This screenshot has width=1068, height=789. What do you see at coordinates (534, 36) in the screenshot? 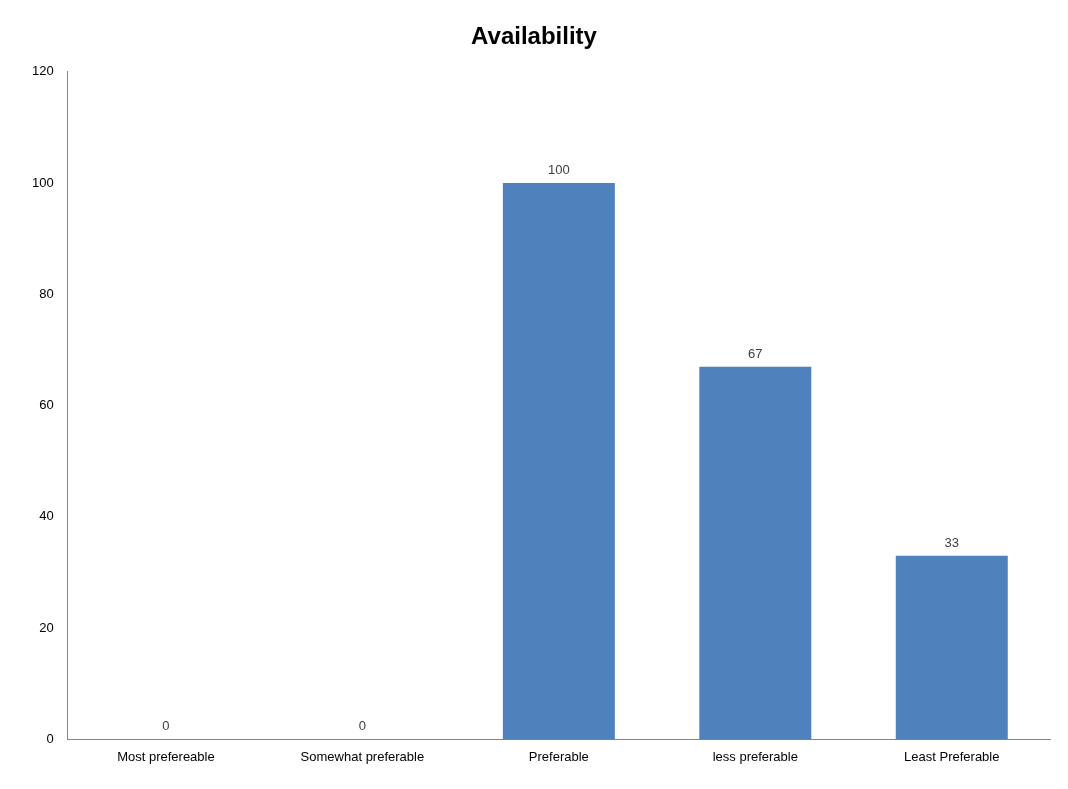
I see `chart-title: Availability` at bounding box center [534, 36].